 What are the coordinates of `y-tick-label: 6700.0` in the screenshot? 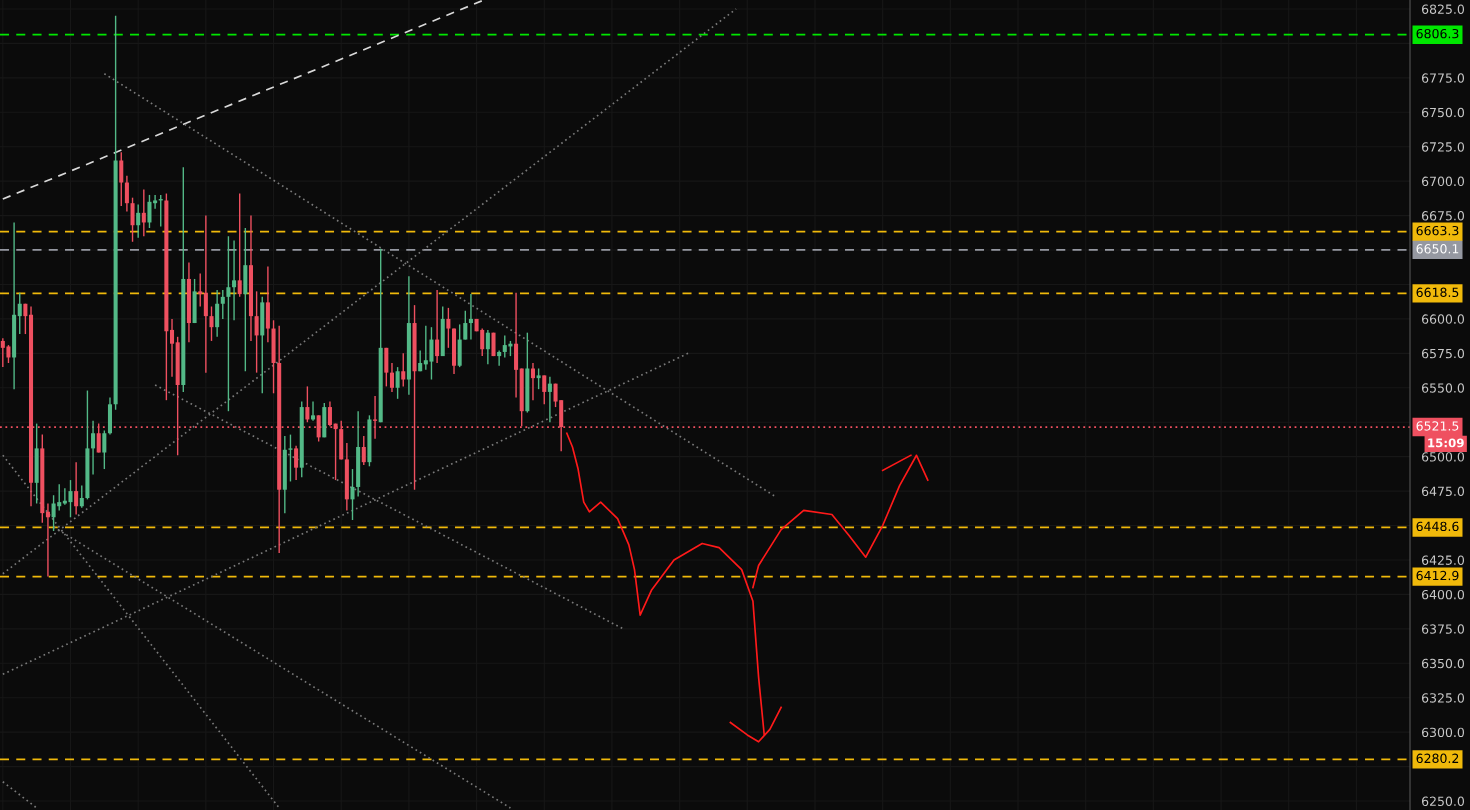 It's located at (1443, 181).